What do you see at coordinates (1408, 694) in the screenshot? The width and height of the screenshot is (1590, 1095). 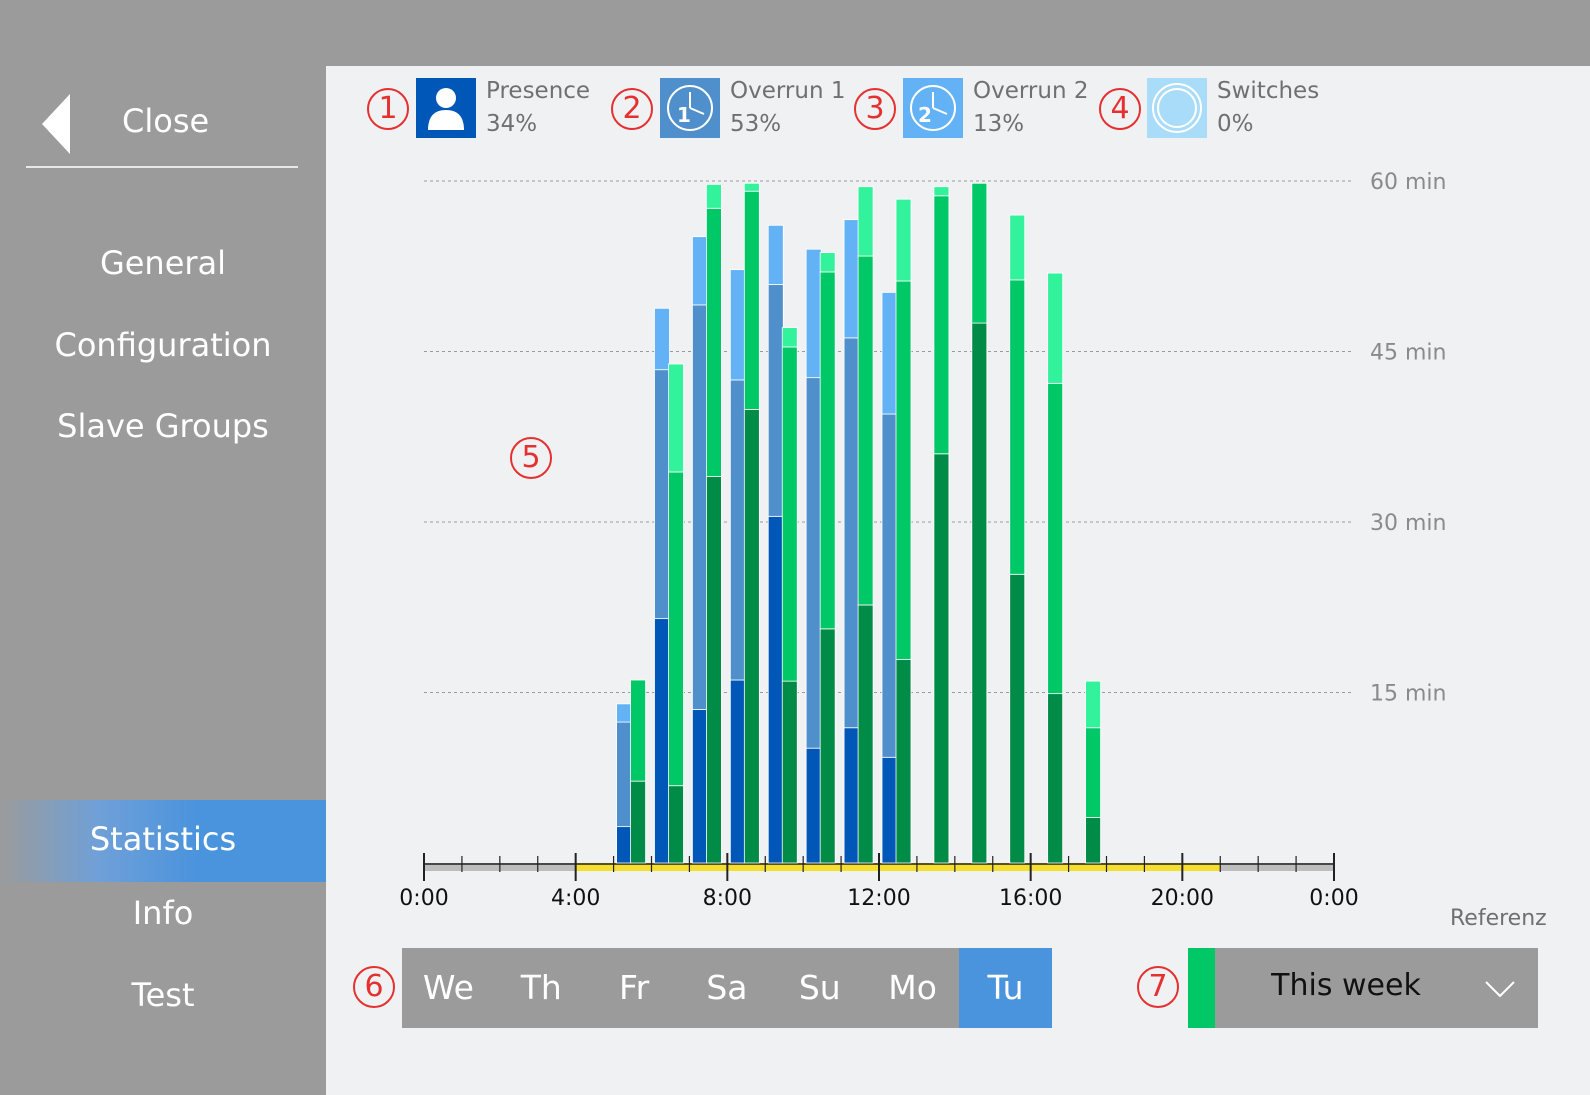 I see `y-tick-label: 15 min` at bounding box center [1408, 694].